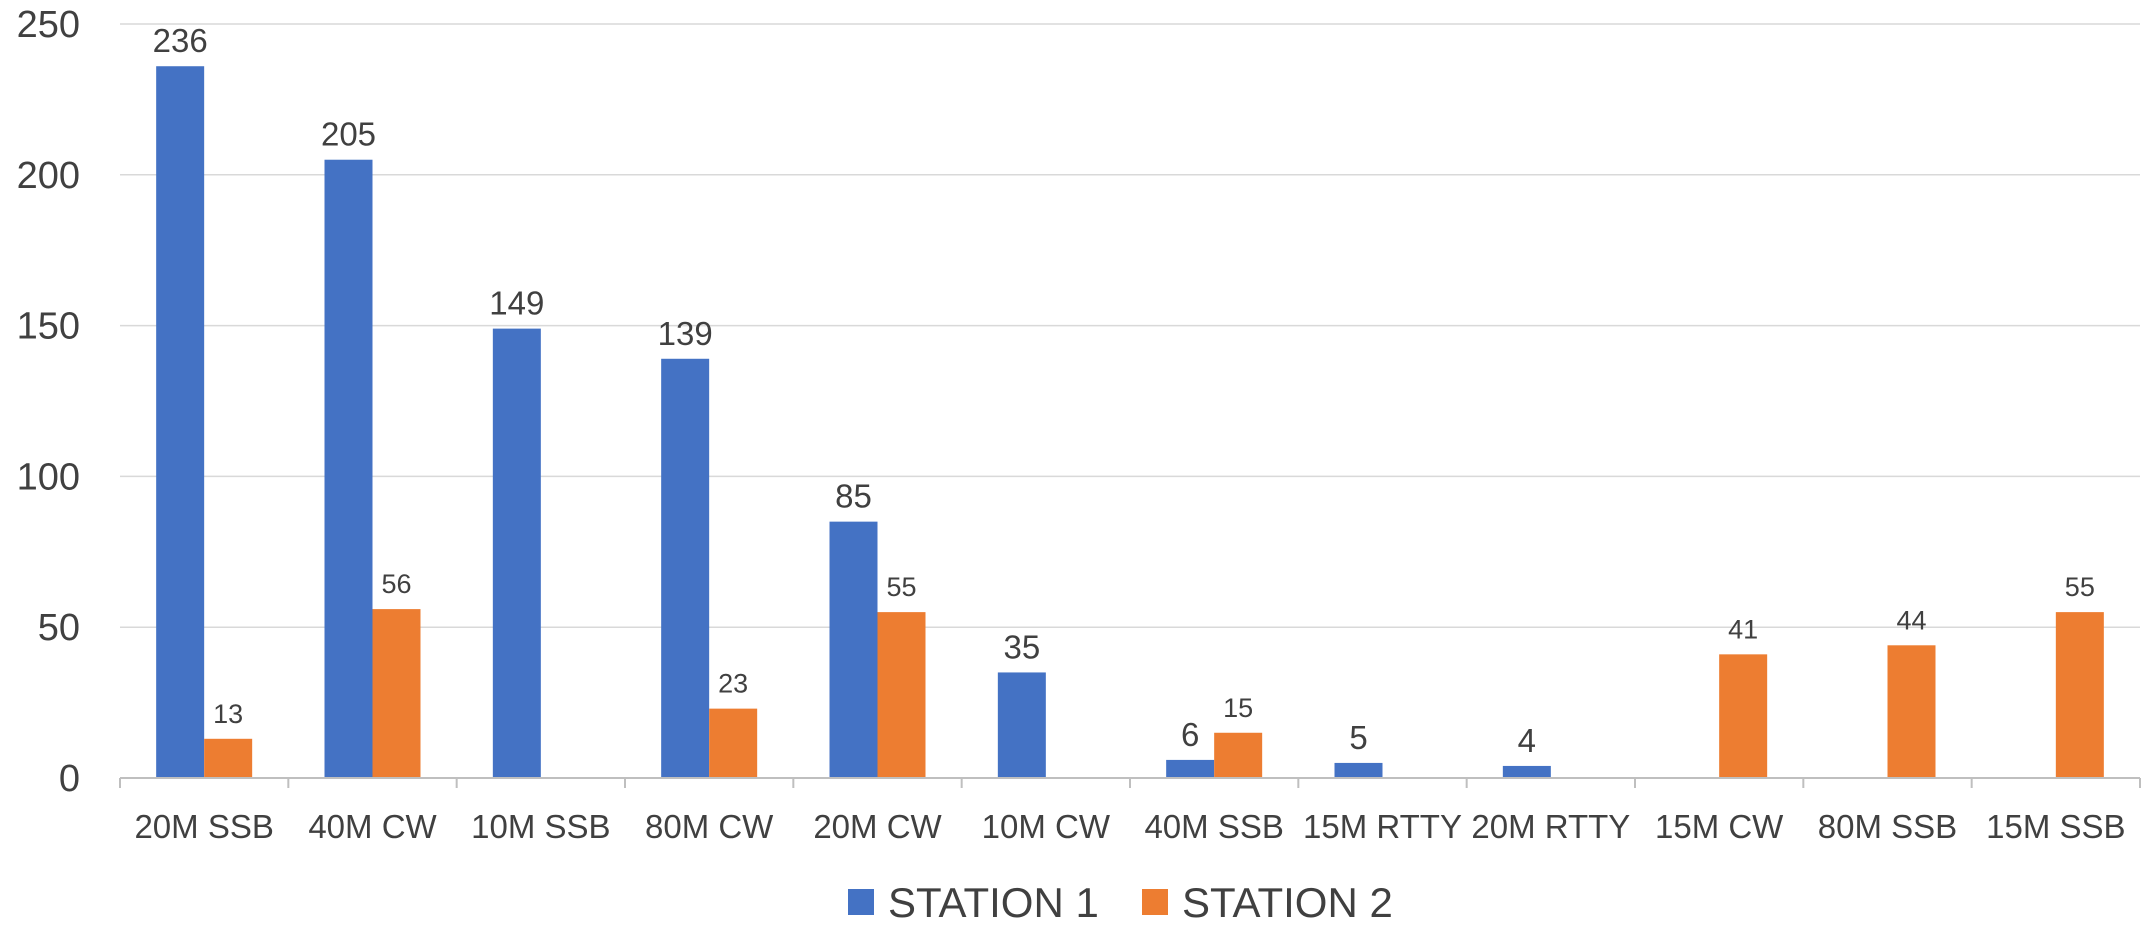 The height and width of the screenshot is (939, 2146). I want to click on x-tick-label: 20M SSB, so click(203, 826).